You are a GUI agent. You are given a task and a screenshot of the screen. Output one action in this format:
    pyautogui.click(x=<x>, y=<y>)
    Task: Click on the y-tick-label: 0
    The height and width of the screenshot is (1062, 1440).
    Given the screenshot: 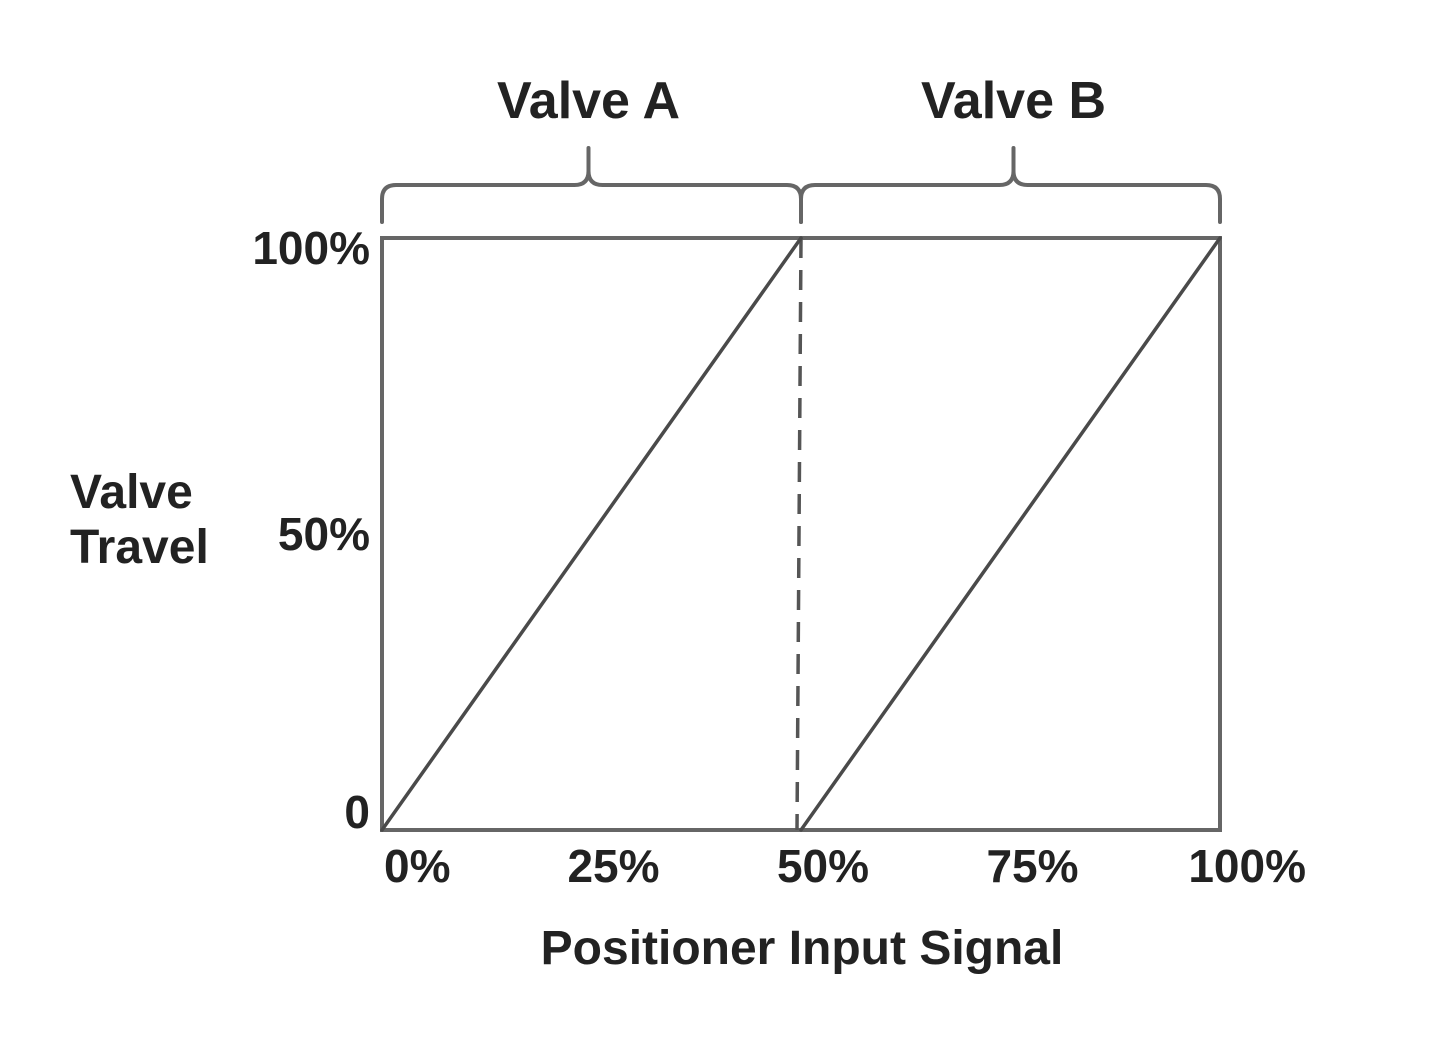 What is the action you would take?
    pyautogui.click(x=357, y=812)
    